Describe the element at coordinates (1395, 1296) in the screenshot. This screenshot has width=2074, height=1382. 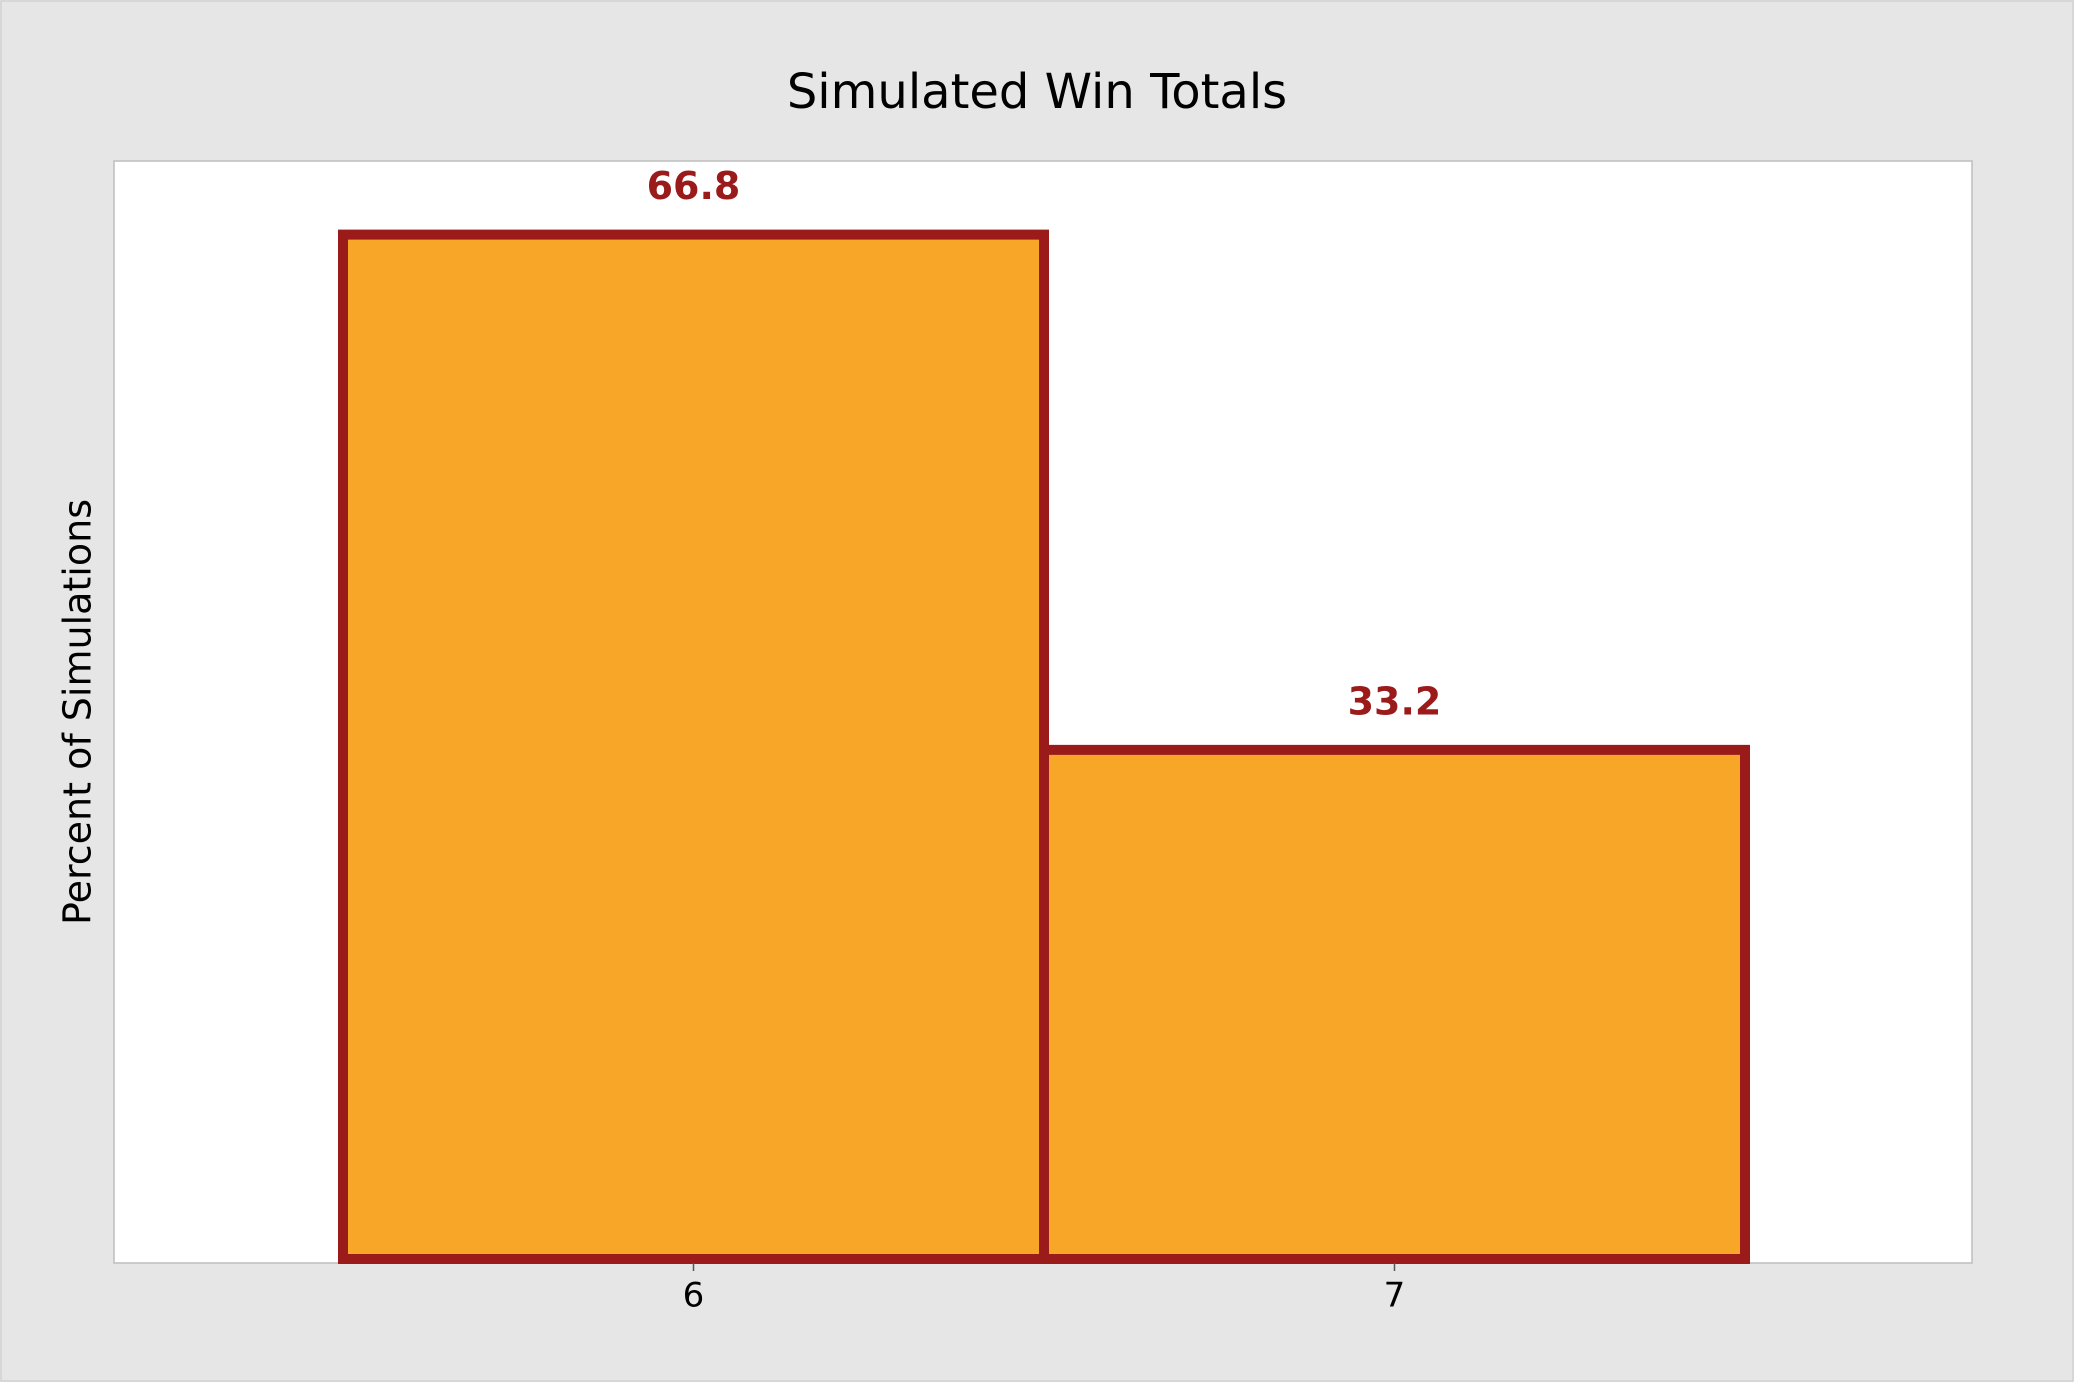
I see `x-tick-label: 7` at that location.